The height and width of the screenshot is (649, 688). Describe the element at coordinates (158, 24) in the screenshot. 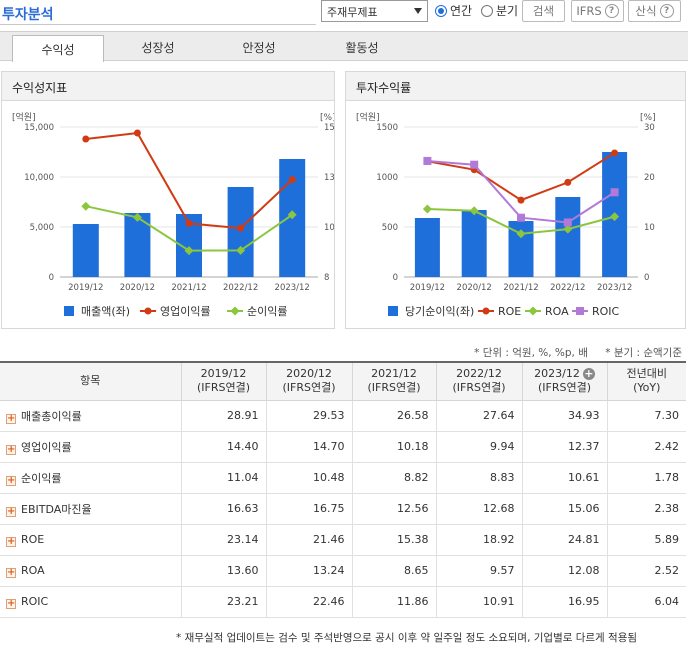

I see `title-underline` at that location.